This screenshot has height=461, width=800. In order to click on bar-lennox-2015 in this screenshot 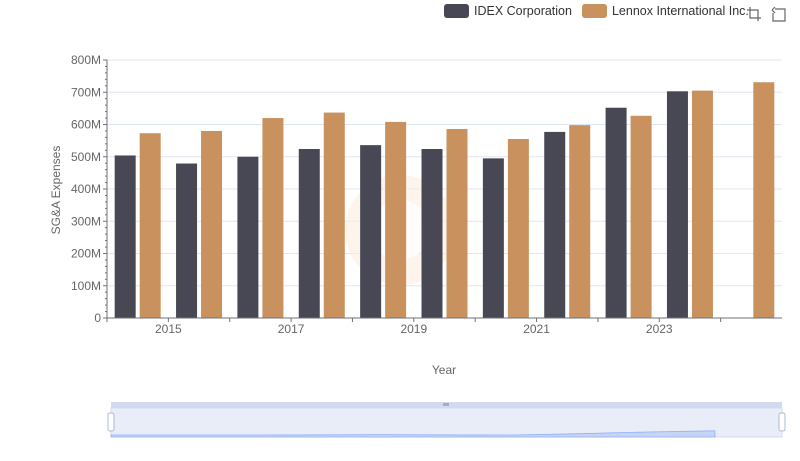, I will do `click(212, 224)`.